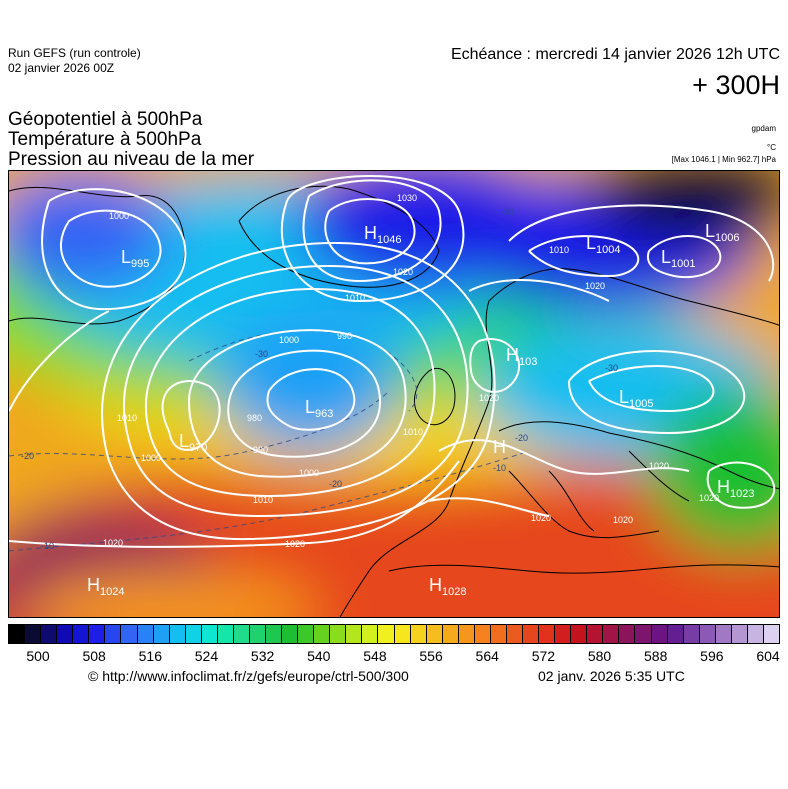 The image size is (788, 789). What do you see at coordinates (135, 258) in the screenshot?
I see `pressure-center-low: L995` at bounding box center [135, 258].